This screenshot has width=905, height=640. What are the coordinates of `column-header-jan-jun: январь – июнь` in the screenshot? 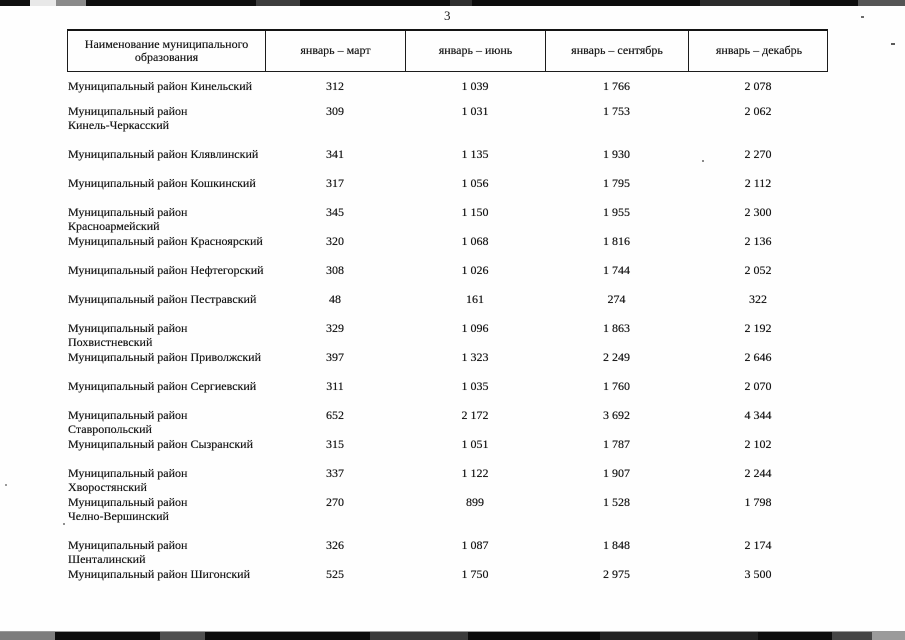 It's located at (476, 51).